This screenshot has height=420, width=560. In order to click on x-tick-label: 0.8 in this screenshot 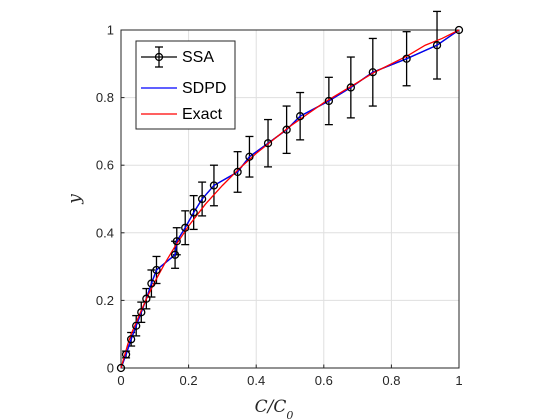, I will do `click(391, 380)`.